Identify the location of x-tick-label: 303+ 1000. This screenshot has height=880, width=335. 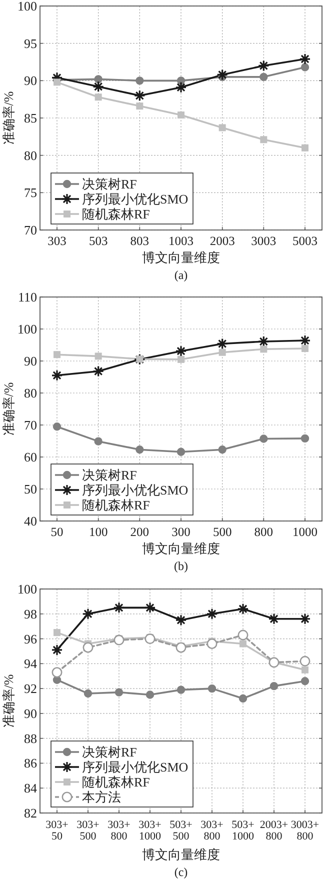
(150, 831).